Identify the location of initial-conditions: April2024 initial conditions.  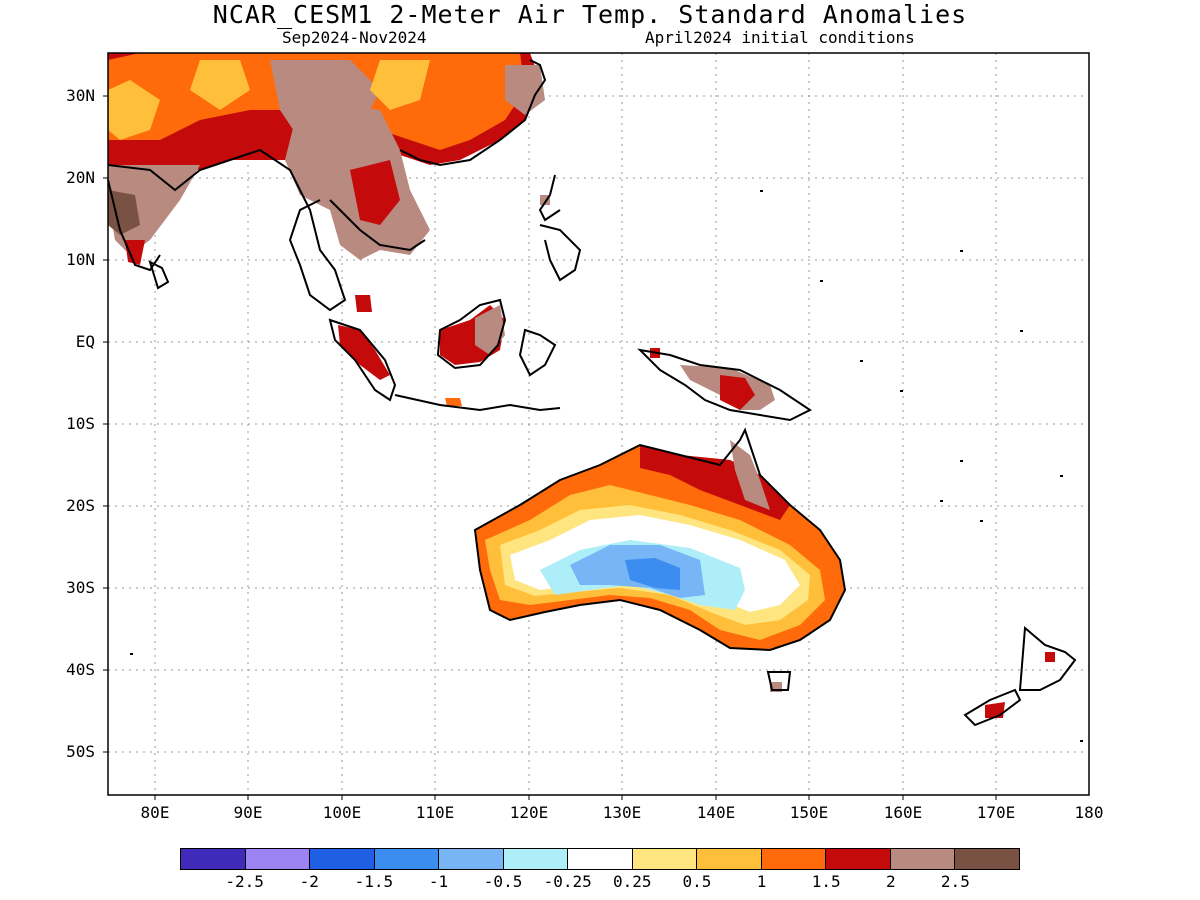
(780, 37).